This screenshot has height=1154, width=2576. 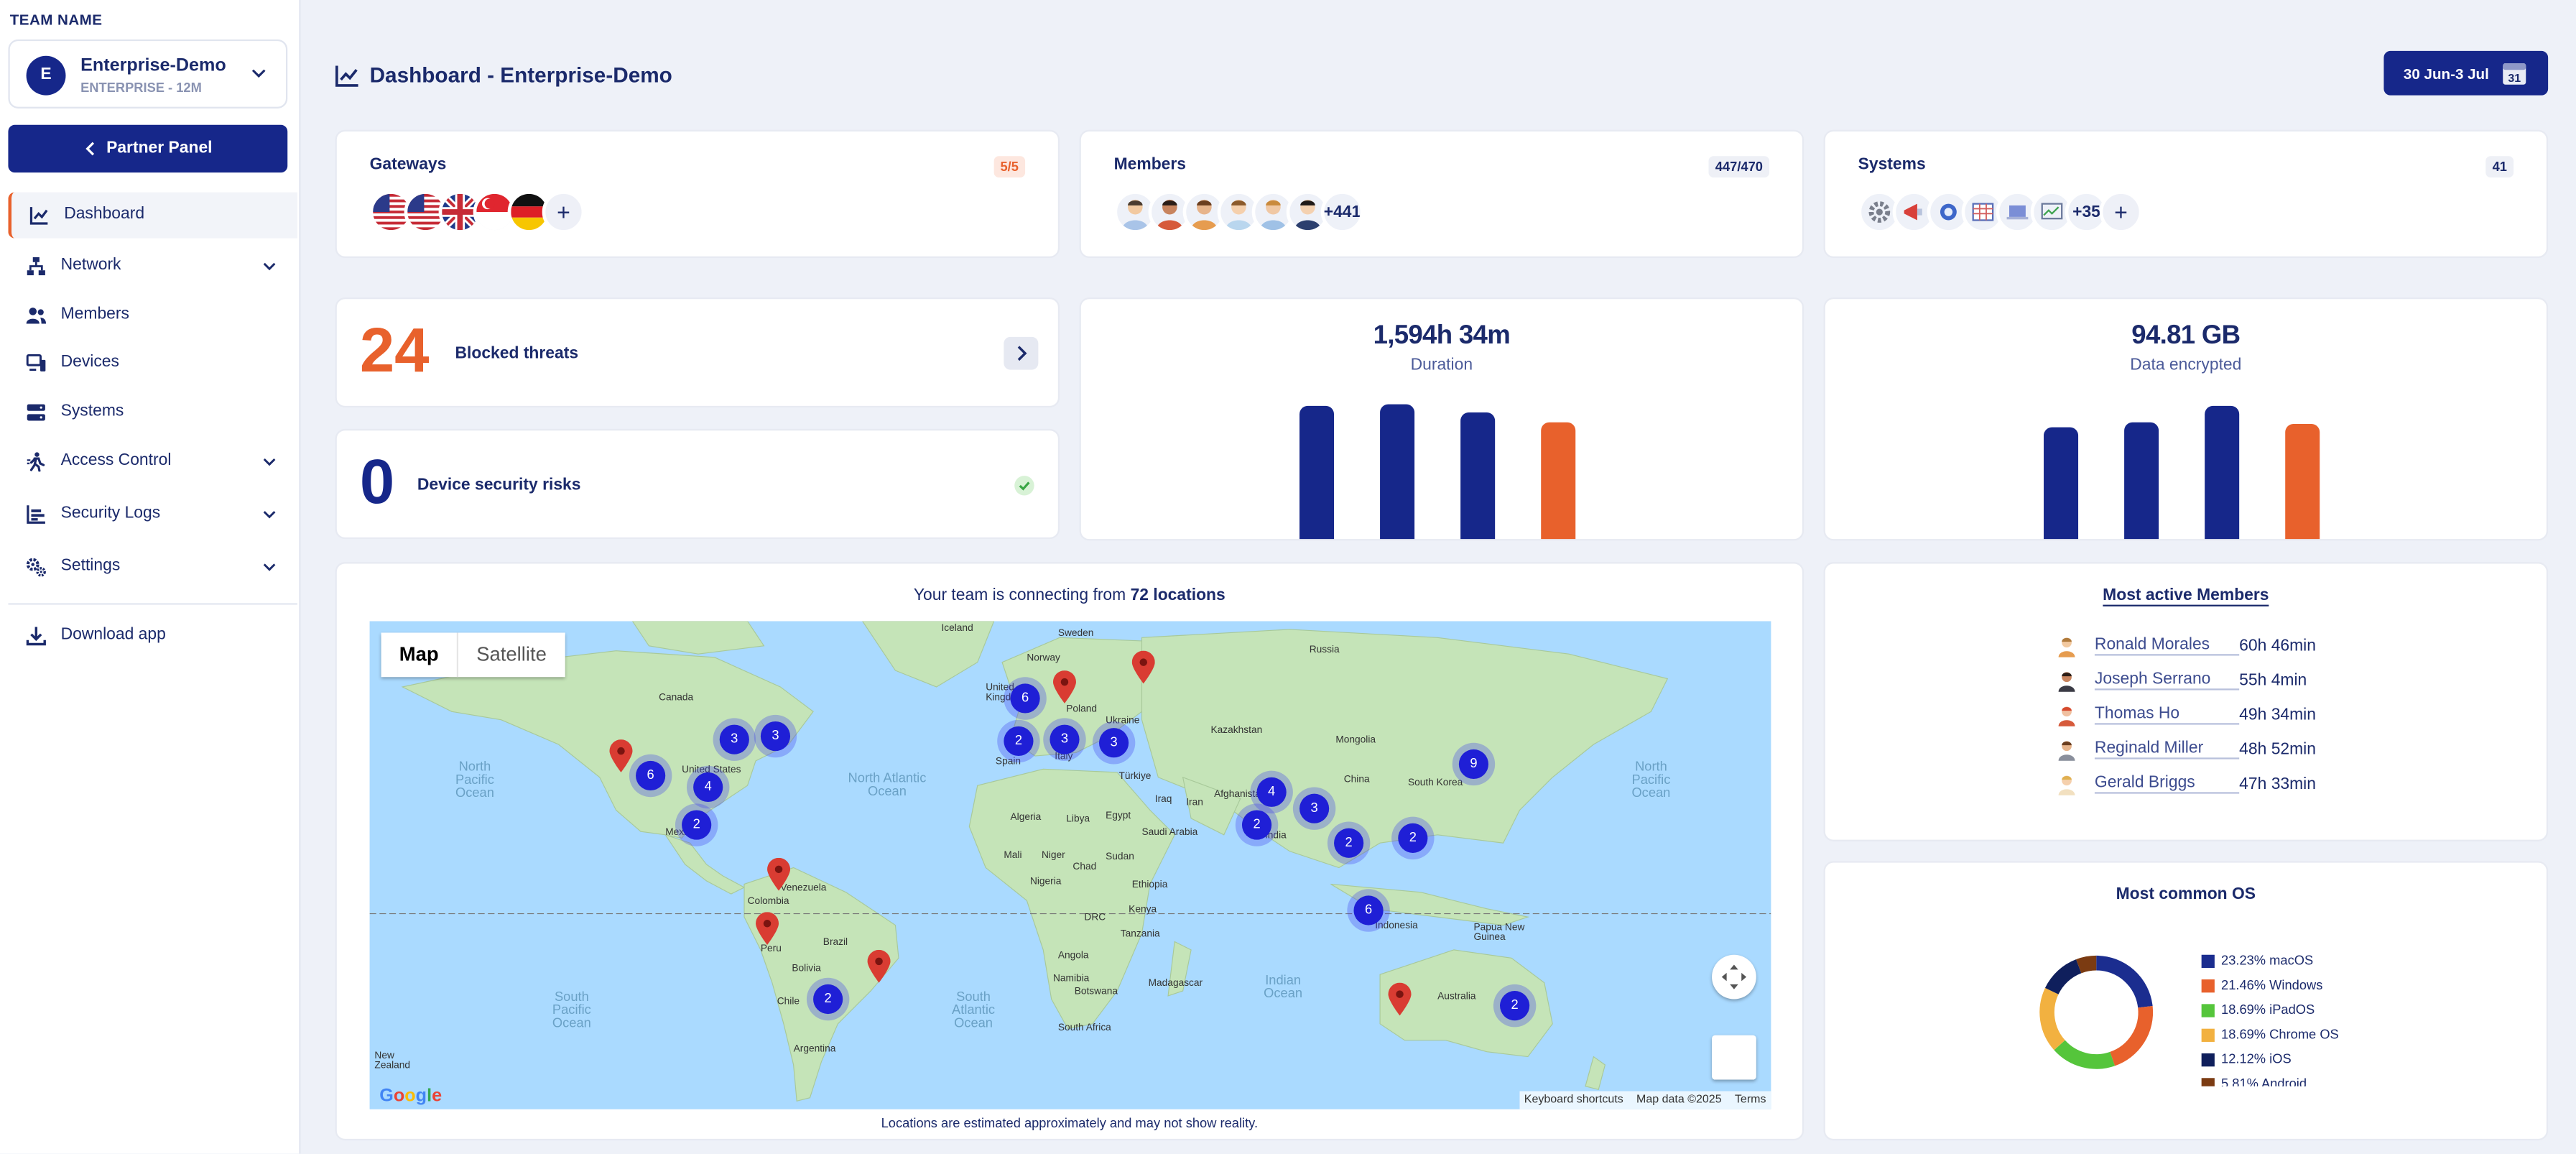 I want to click on active-member-row: Ronald Morales 60h 46min, so click(x=2185, y=645).